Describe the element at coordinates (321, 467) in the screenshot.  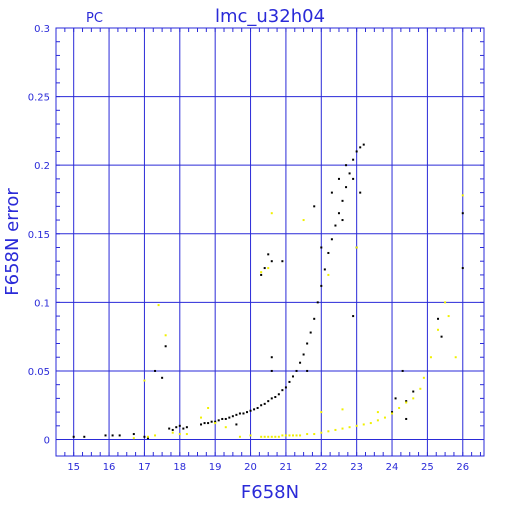
I see `x-tick-label: 22` at that location.